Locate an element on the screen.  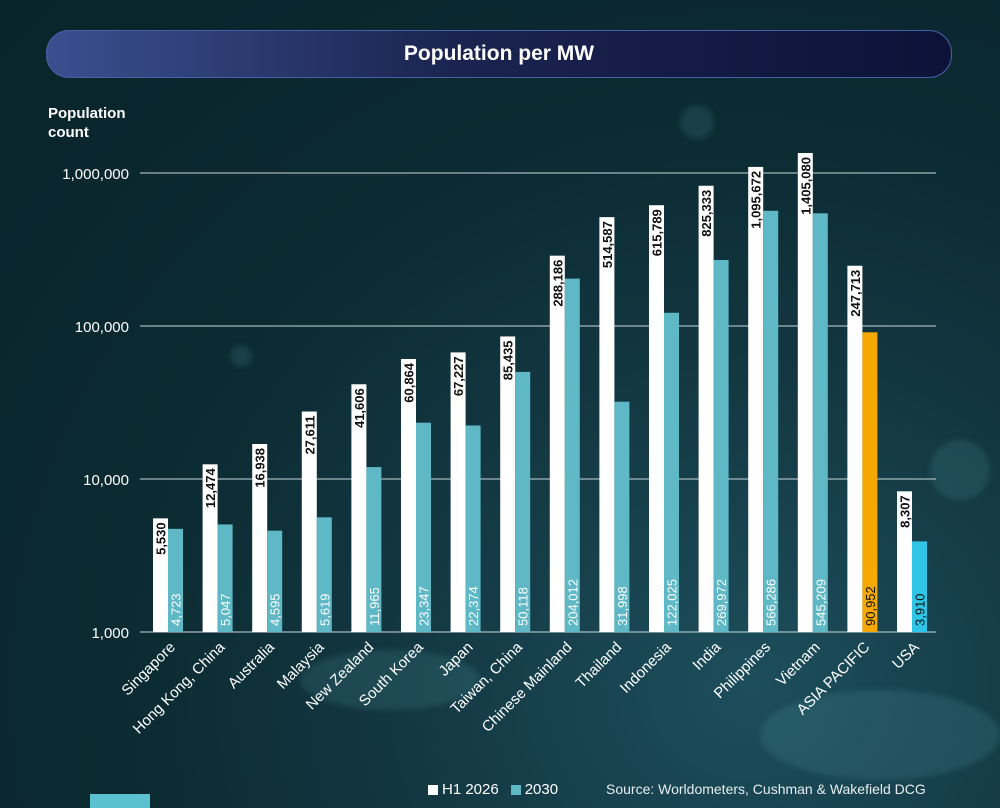
legend-label-h1-2026: H1 2026 is located at coordinates (470, 789).